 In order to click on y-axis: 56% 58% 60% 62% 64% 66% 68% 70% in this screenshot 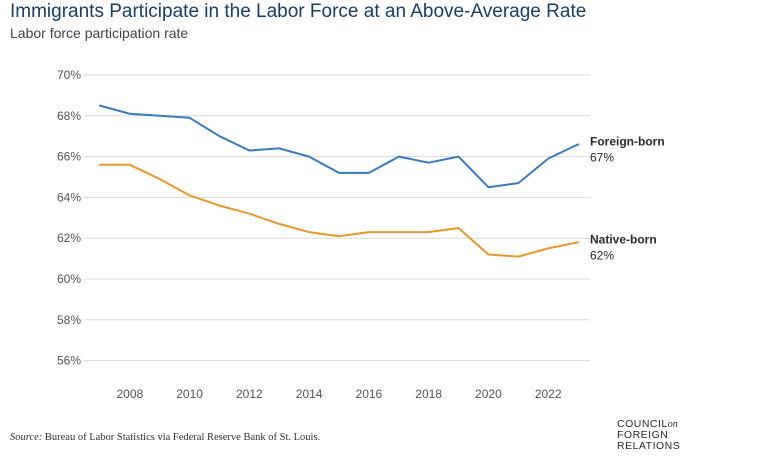, I will do `click(69, 218)`.